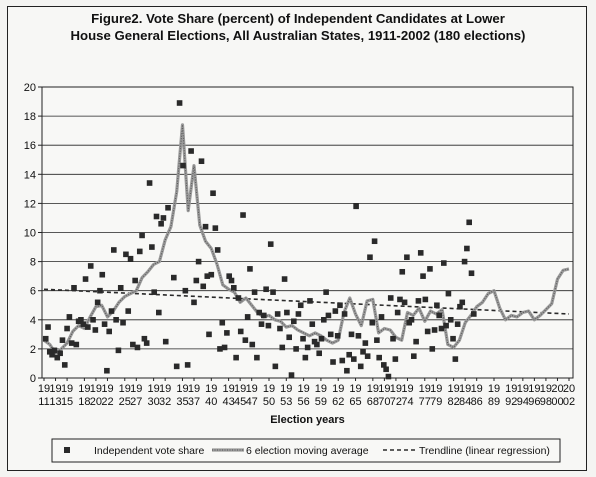  I want to click on x-tick-label-bottom: 27, so click(136, 402).